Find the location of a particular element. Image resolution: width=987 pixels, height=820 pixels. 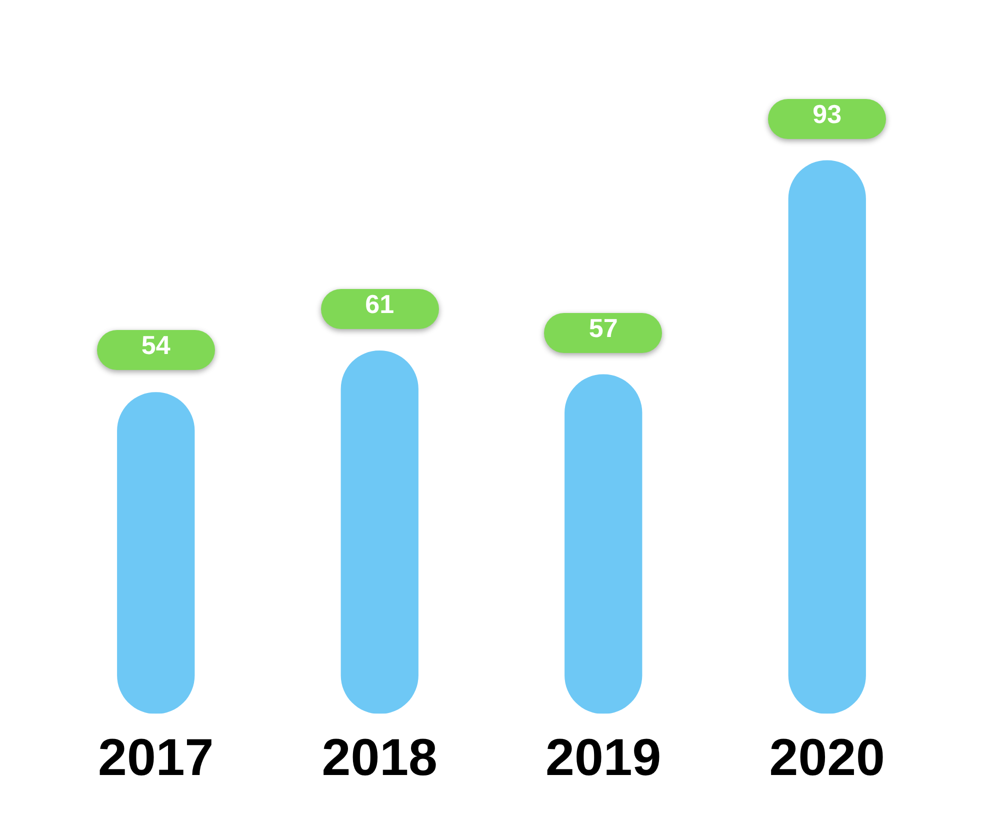

data-label: 93 is located at coordinates (827, 114).